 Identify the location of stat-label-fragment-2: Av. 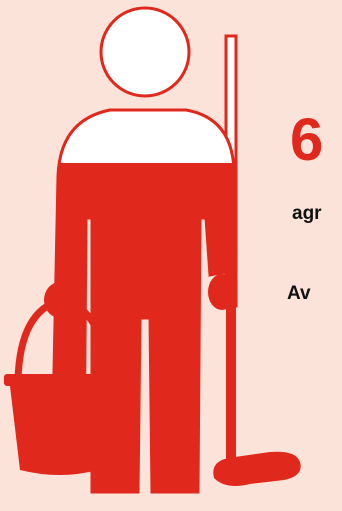
(299, 293).